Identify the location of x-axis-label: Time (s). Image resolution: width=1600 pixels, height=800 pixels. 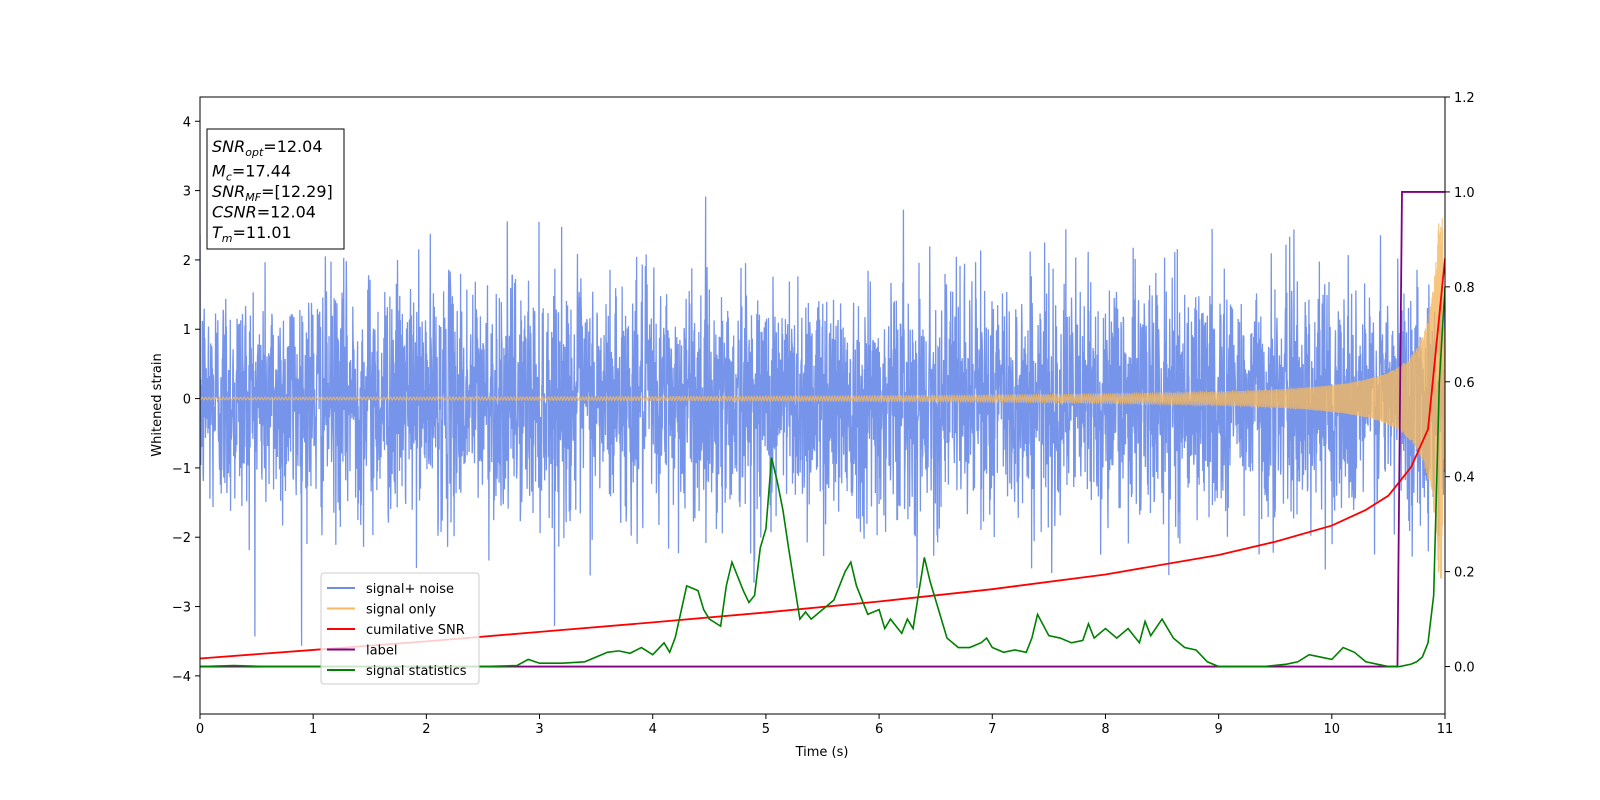
(822, 752).